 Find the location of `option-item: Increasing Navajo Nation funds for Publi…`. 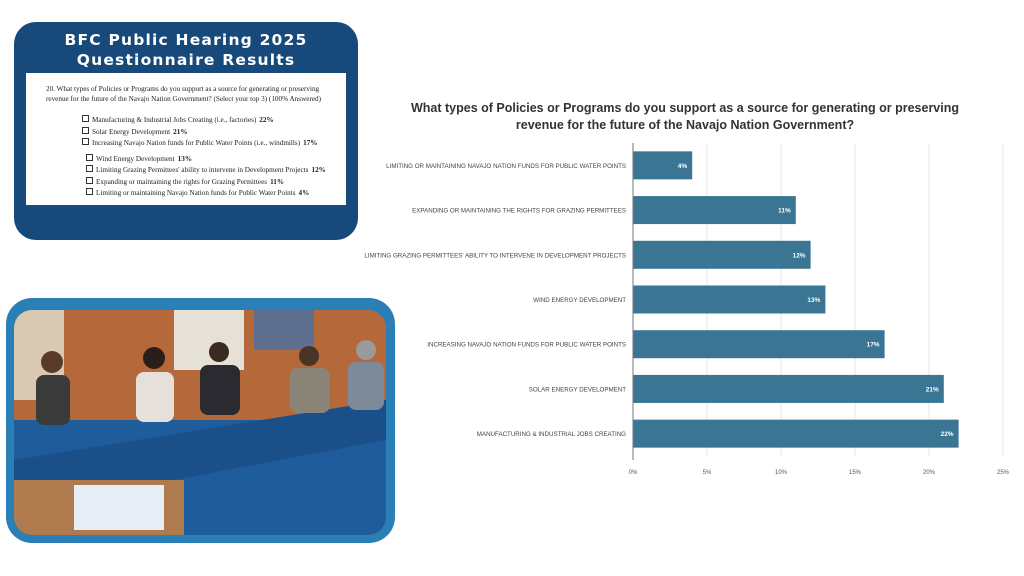

option-item: Increasing Navajo Nation funds for Publi… is located at coordinates (204, 144).